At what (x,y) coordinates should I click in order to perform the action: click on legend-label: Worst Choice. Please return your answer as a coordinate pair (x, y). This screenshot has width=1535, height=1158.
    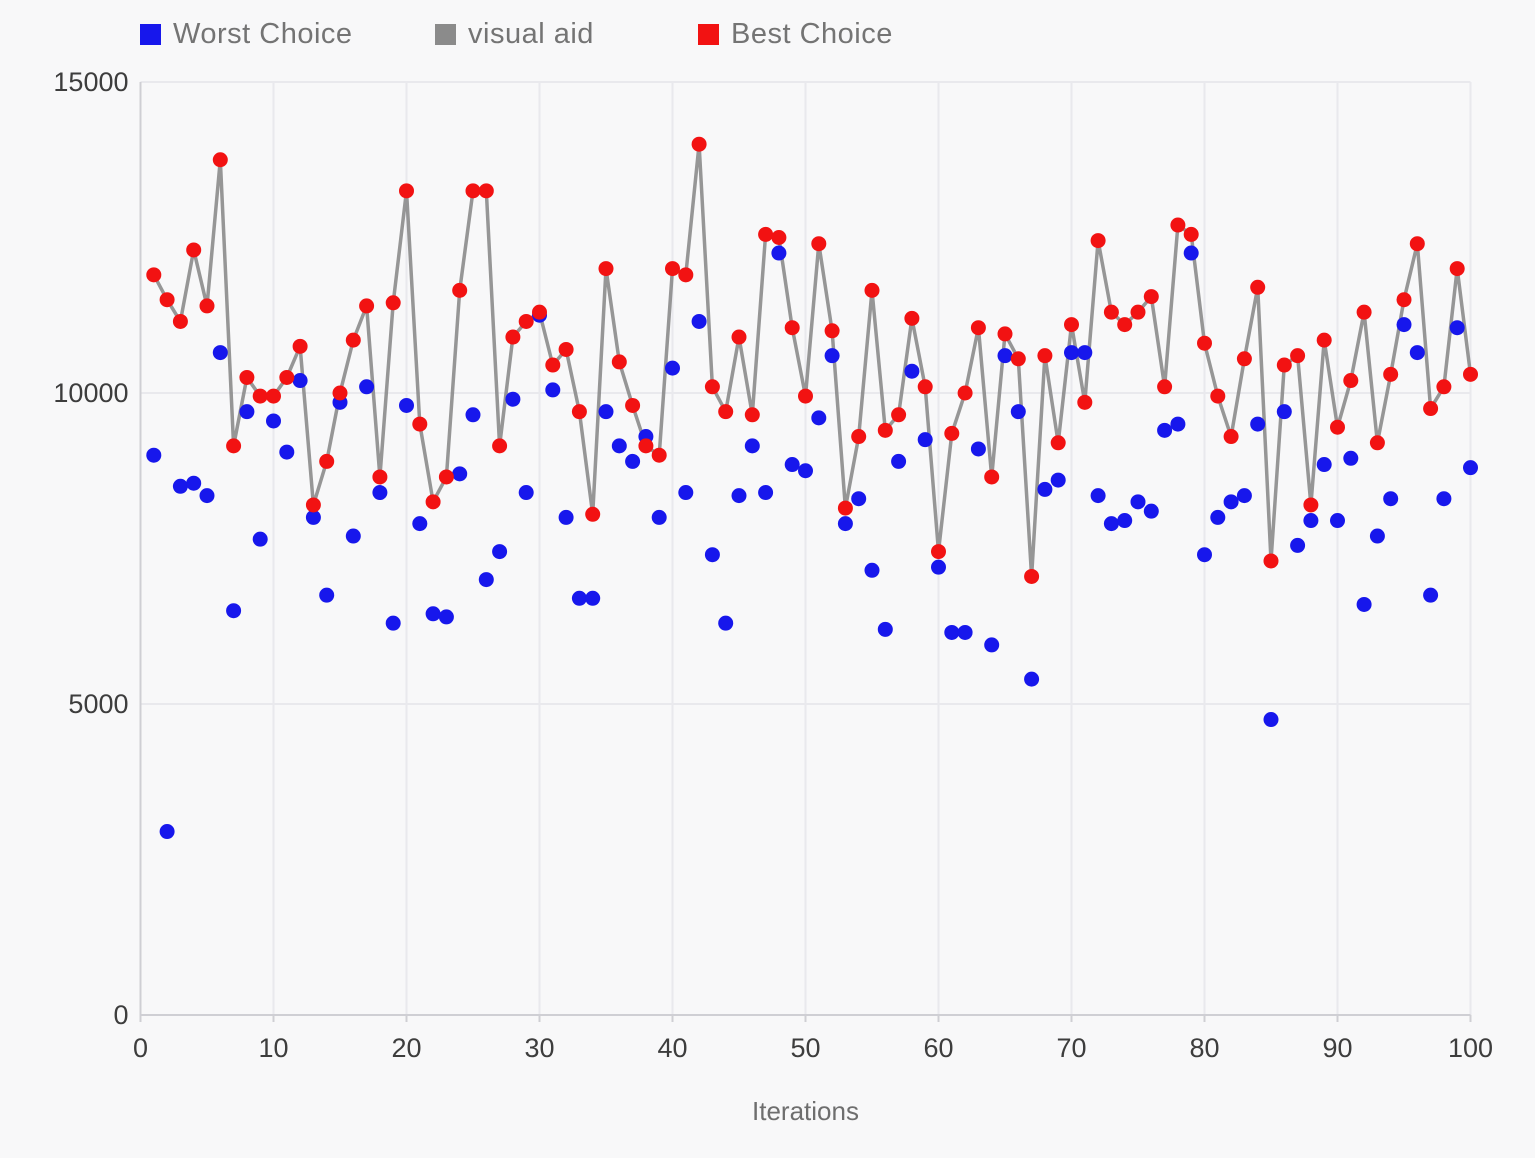
    Looking at the image, I should click on (263, 34).